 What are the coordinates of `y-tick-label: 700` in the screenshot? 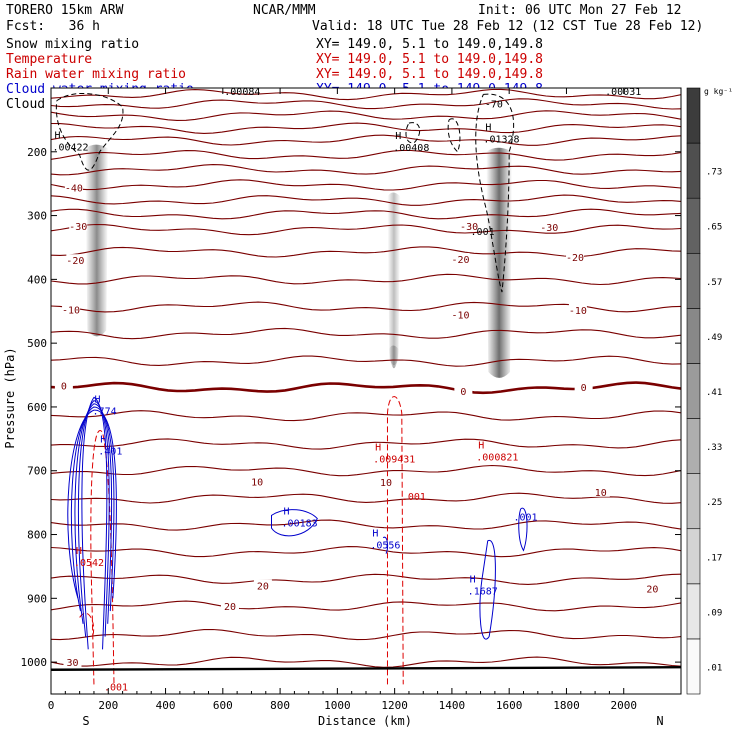 It's located at (37, 471).